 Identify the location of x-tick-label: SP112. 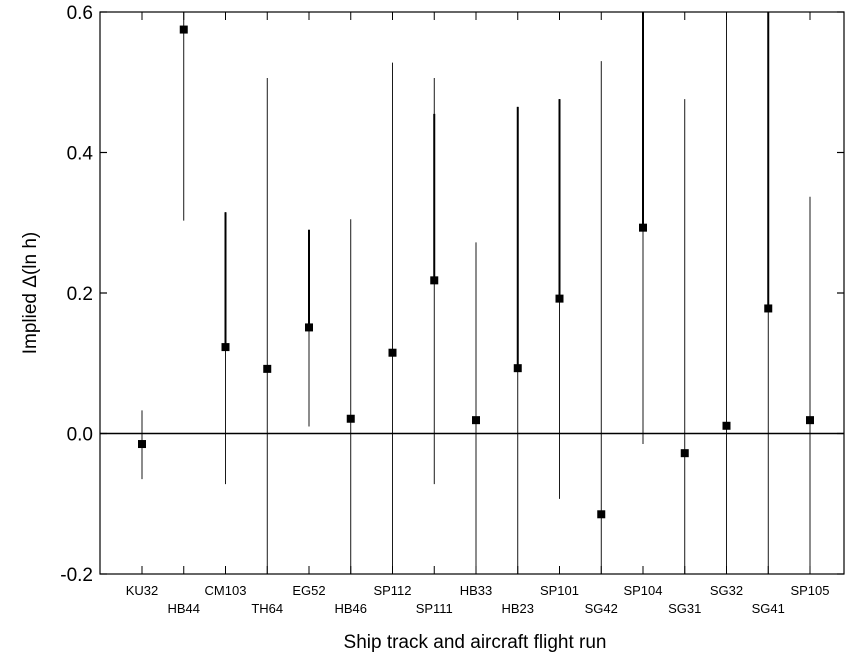
(392, 590).